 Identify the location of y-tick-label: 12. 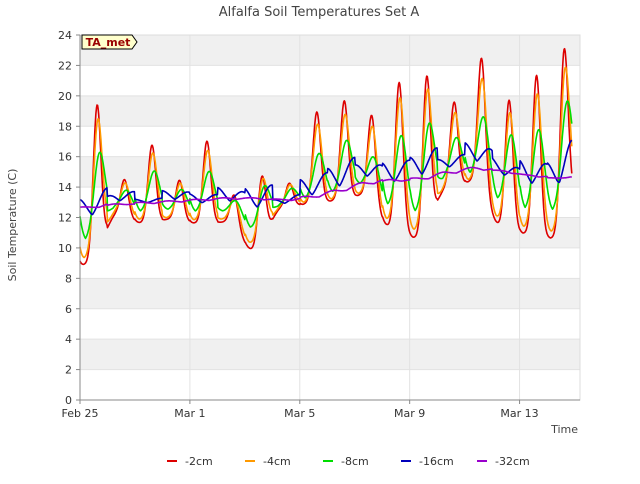
(65, 218).